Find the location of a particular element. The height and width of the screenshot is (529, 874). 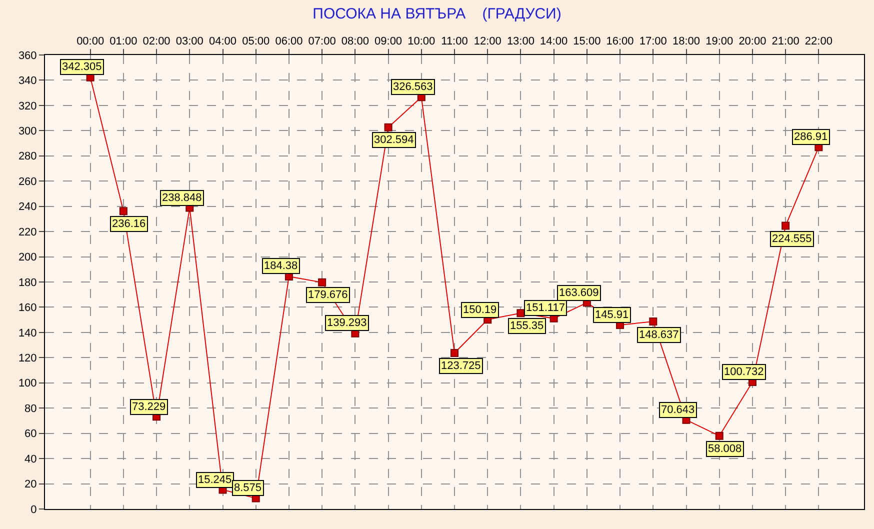

data-label: 15.245 is located at coordinates (215, 480).